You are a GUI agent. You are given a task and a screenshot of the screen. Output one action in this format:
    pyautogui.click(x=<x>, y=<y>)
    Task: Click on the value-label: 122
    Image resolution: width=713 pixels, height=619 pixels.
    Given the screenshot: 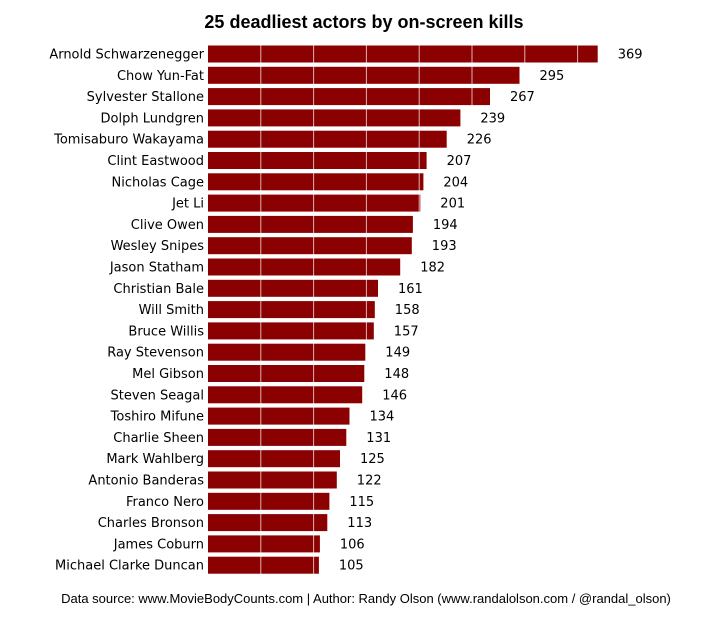 What is the action you would take?
    pyautogui.click(x=369, y=481)
    